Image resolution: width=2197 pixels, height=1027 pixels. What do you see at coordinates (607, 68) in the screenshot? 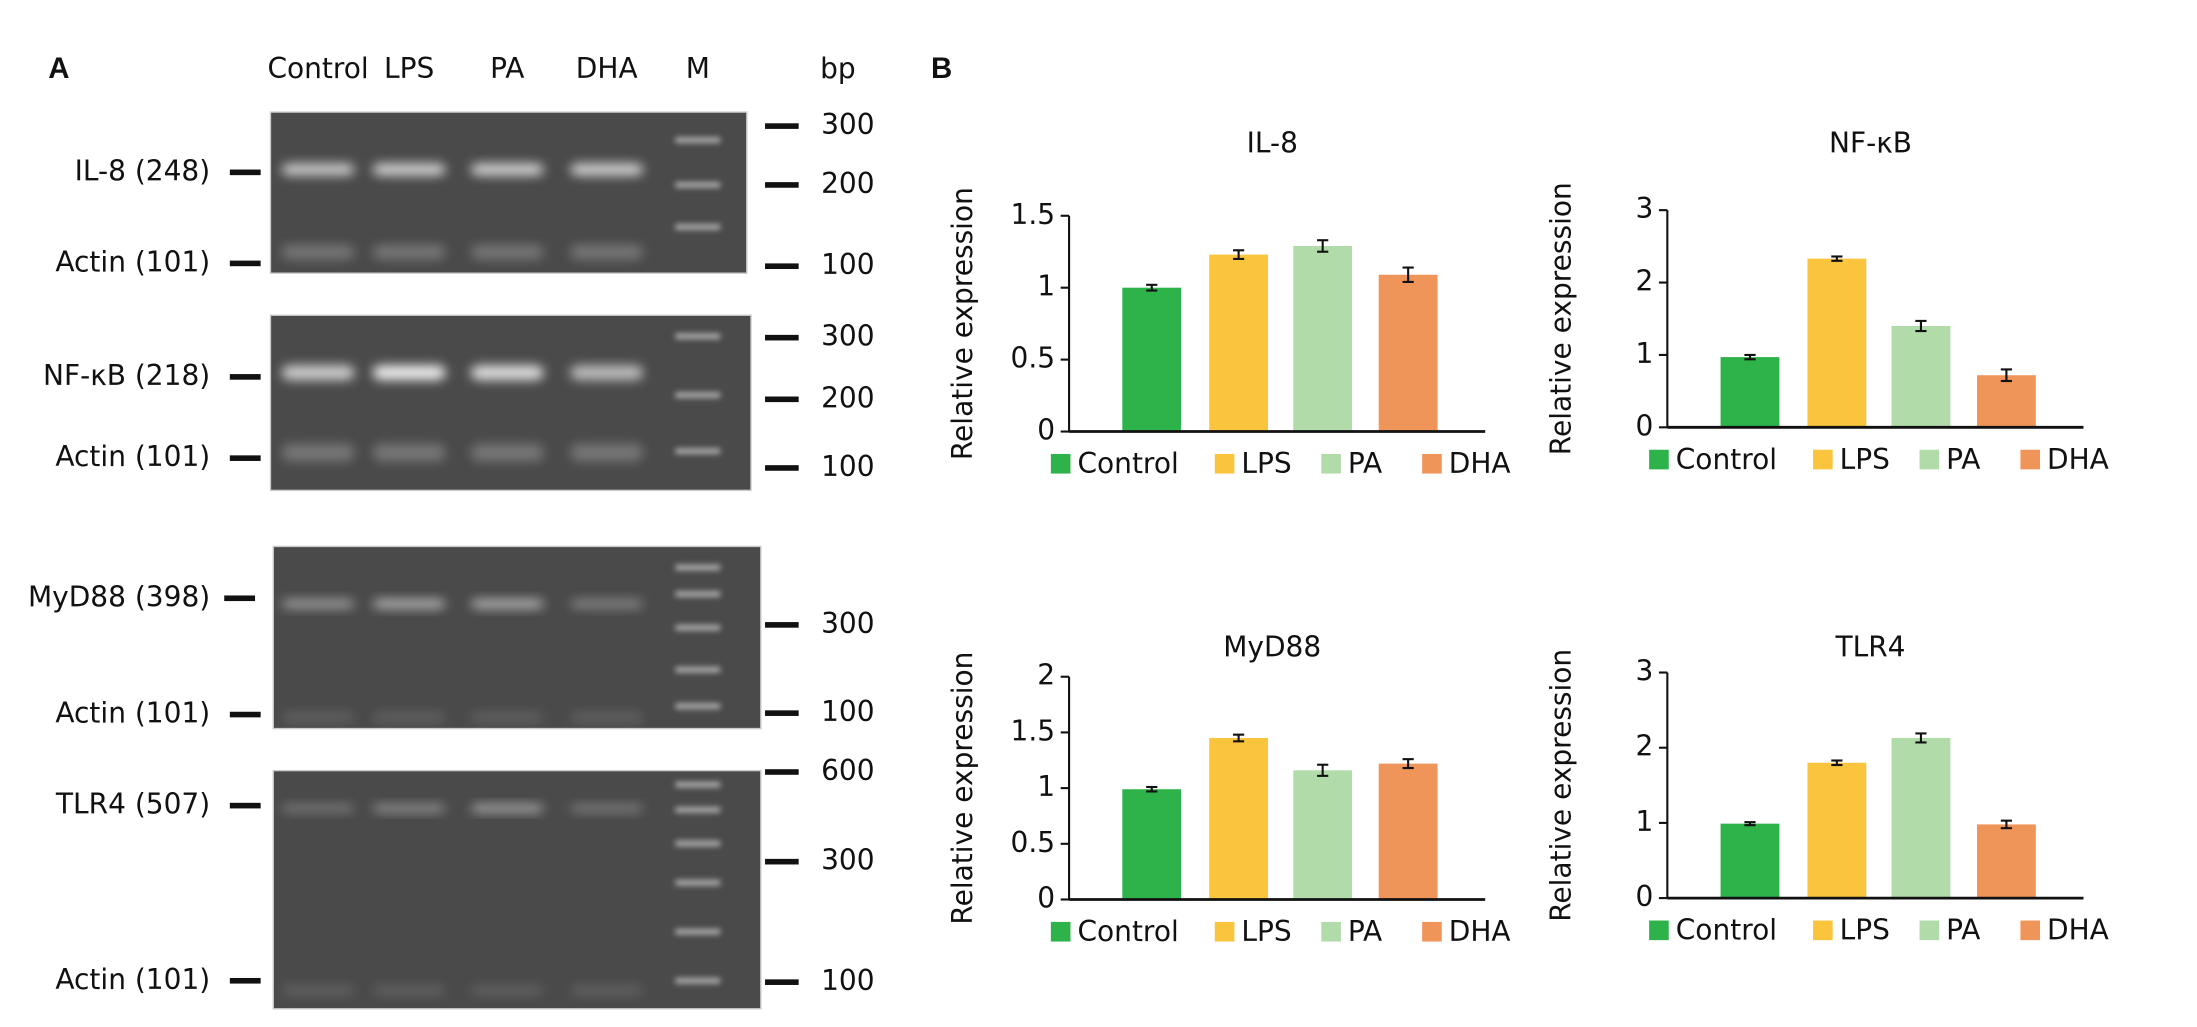
I see `lane-label: DHA` at bounding box center [607, 68].